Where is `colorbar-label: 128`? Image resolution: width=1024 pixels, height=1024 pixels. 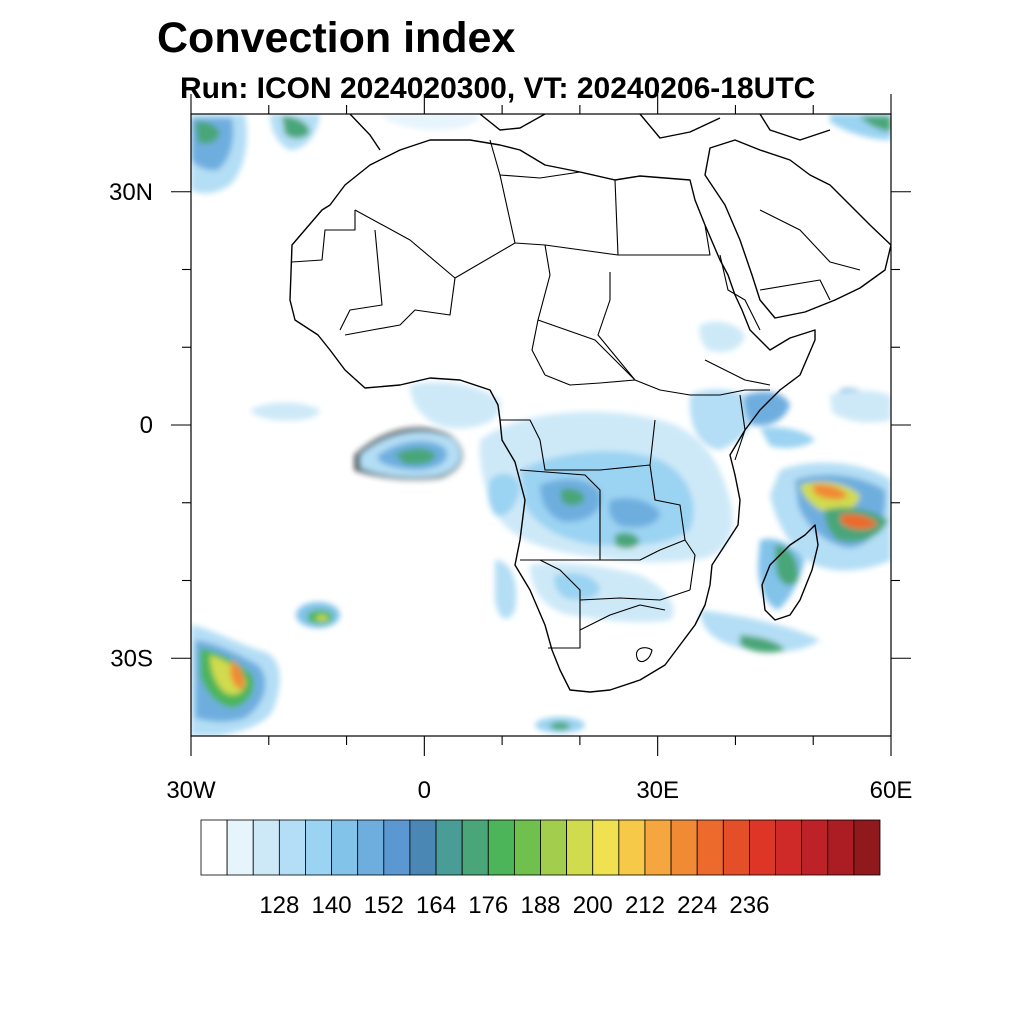 colorbar-label: 128 is located at coordinates (279, 905).